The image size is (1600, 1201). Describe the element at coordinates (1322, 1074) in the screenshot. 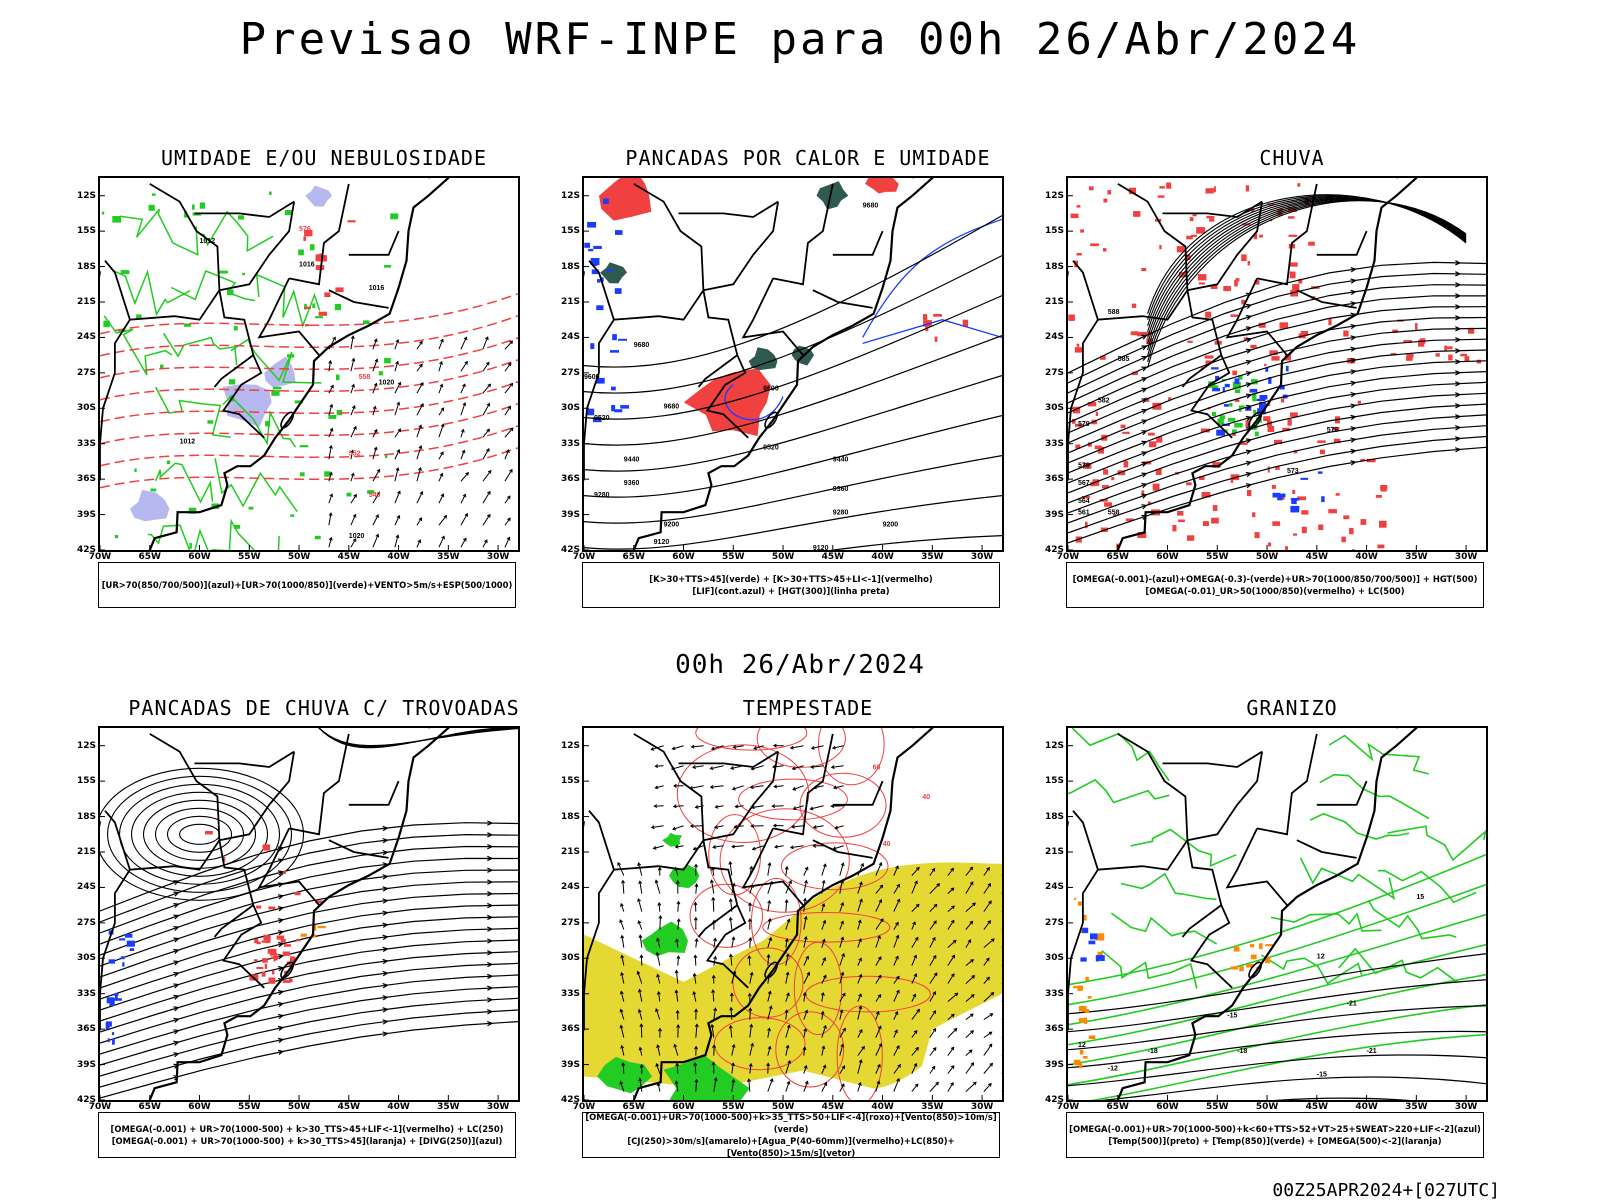

I see `contour-label: -15` at that location.